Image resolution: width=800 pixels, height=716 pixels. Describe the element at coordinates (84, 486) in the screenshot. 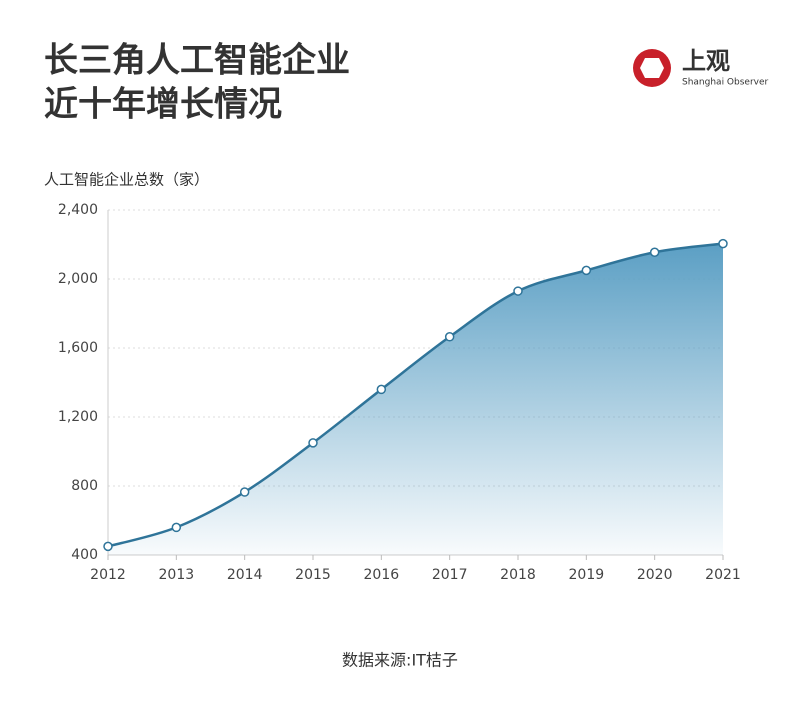

I see `y-tick-label: 800` at that location.